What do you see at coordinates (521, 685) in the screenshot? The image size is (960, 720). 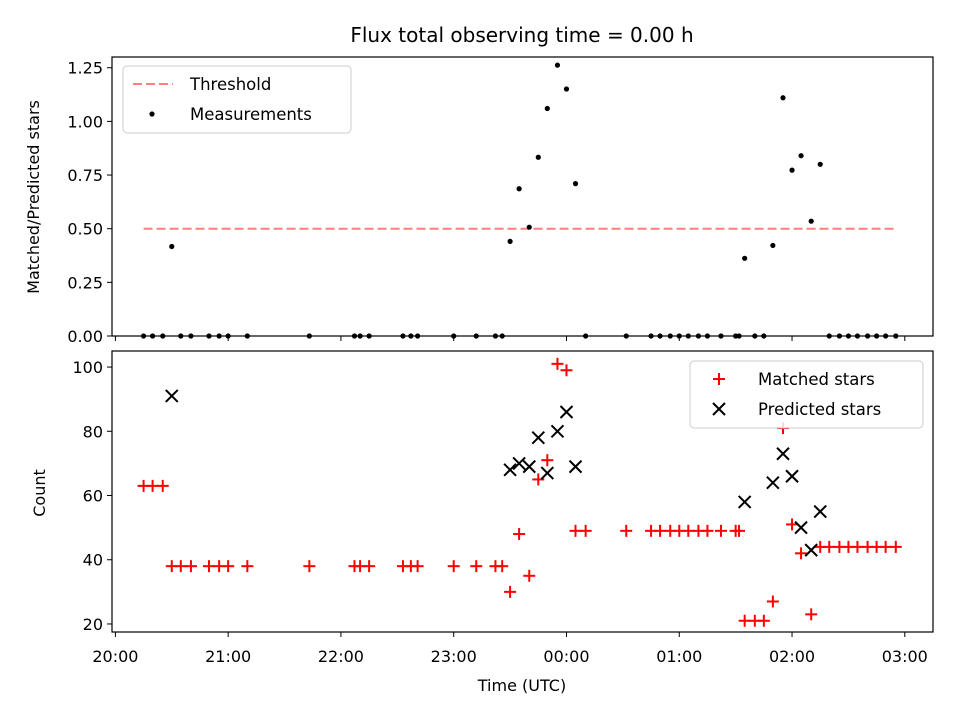 I see `bottom-x-axis-label: Time (UTC)` at bounding box center [521, 685].